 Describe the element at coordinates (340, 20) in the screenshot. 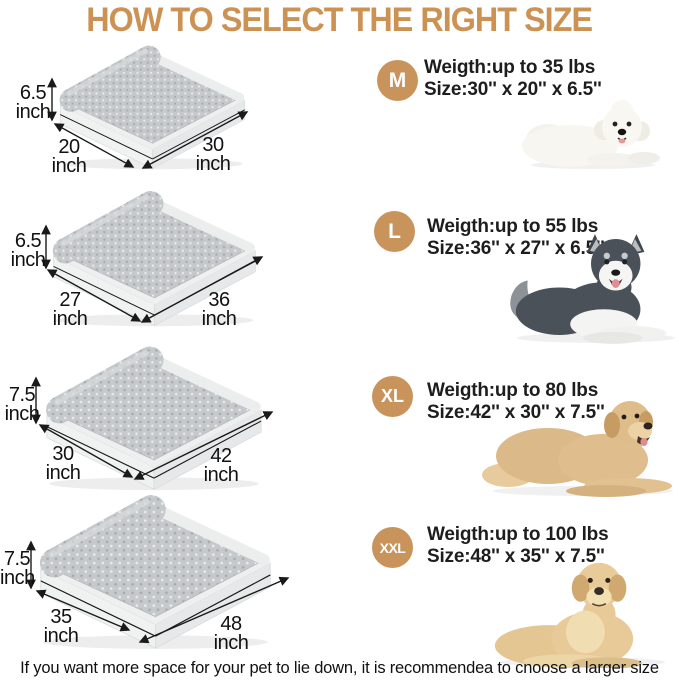

I see `page-title: HOW TO SELECT THE RIGHT SIZE` at that location.